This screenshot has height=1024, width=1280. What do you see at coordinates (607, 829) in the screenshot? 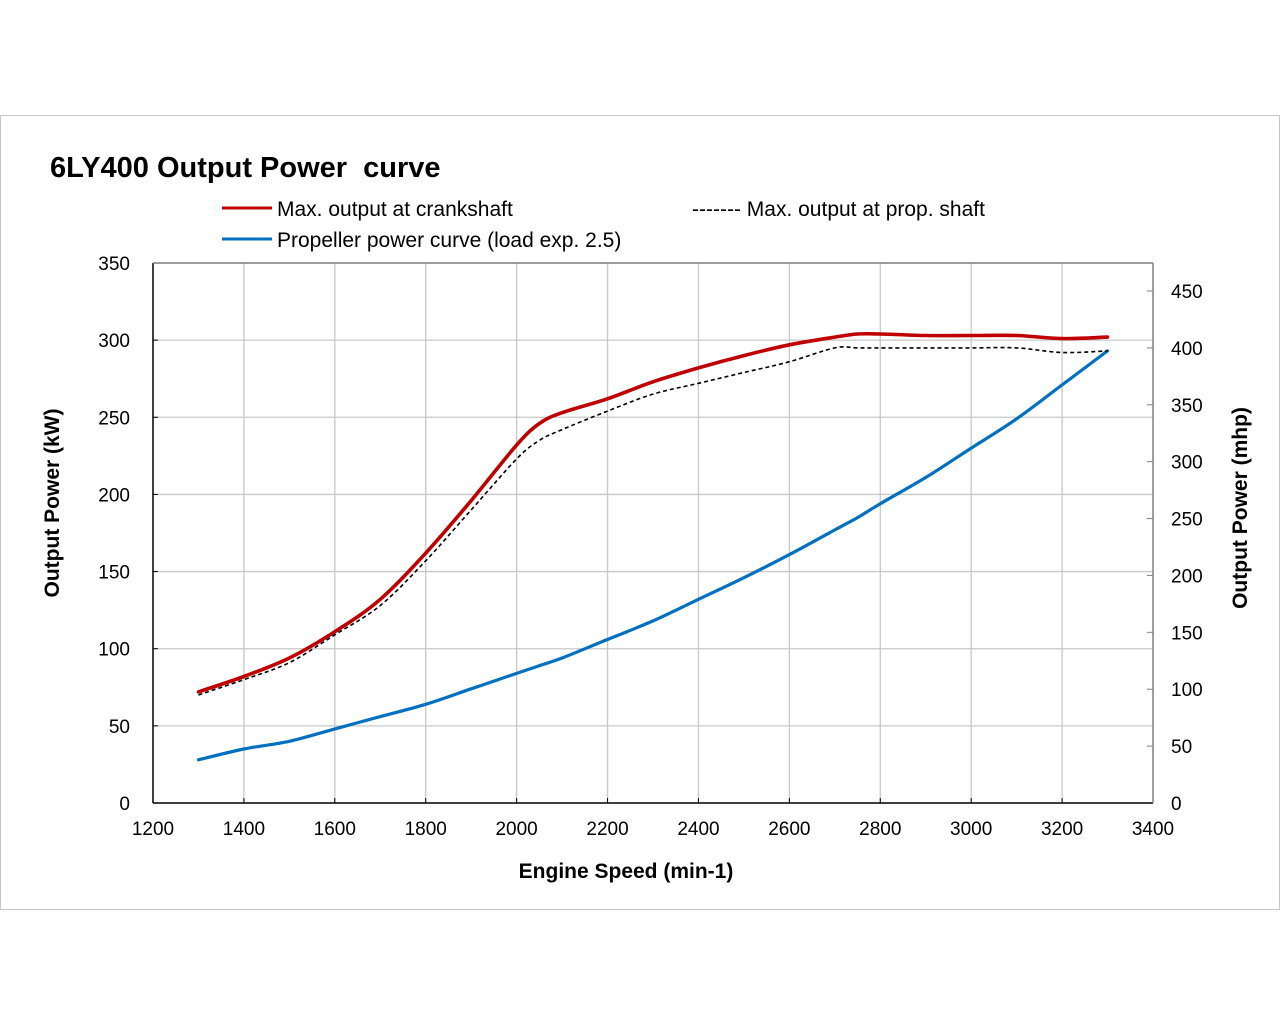
I see `x-tick-label: 2200` at bounding box center [607, 829].